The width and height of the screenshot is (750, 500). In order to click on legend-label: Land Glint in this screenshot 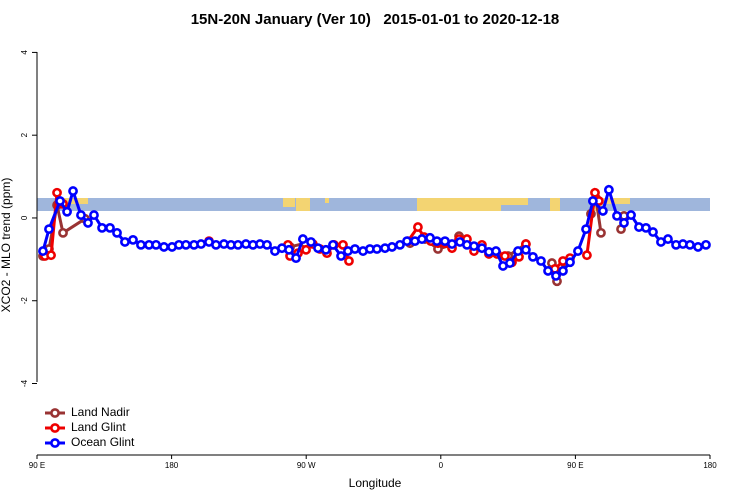, I will do `click(98, 427)`.